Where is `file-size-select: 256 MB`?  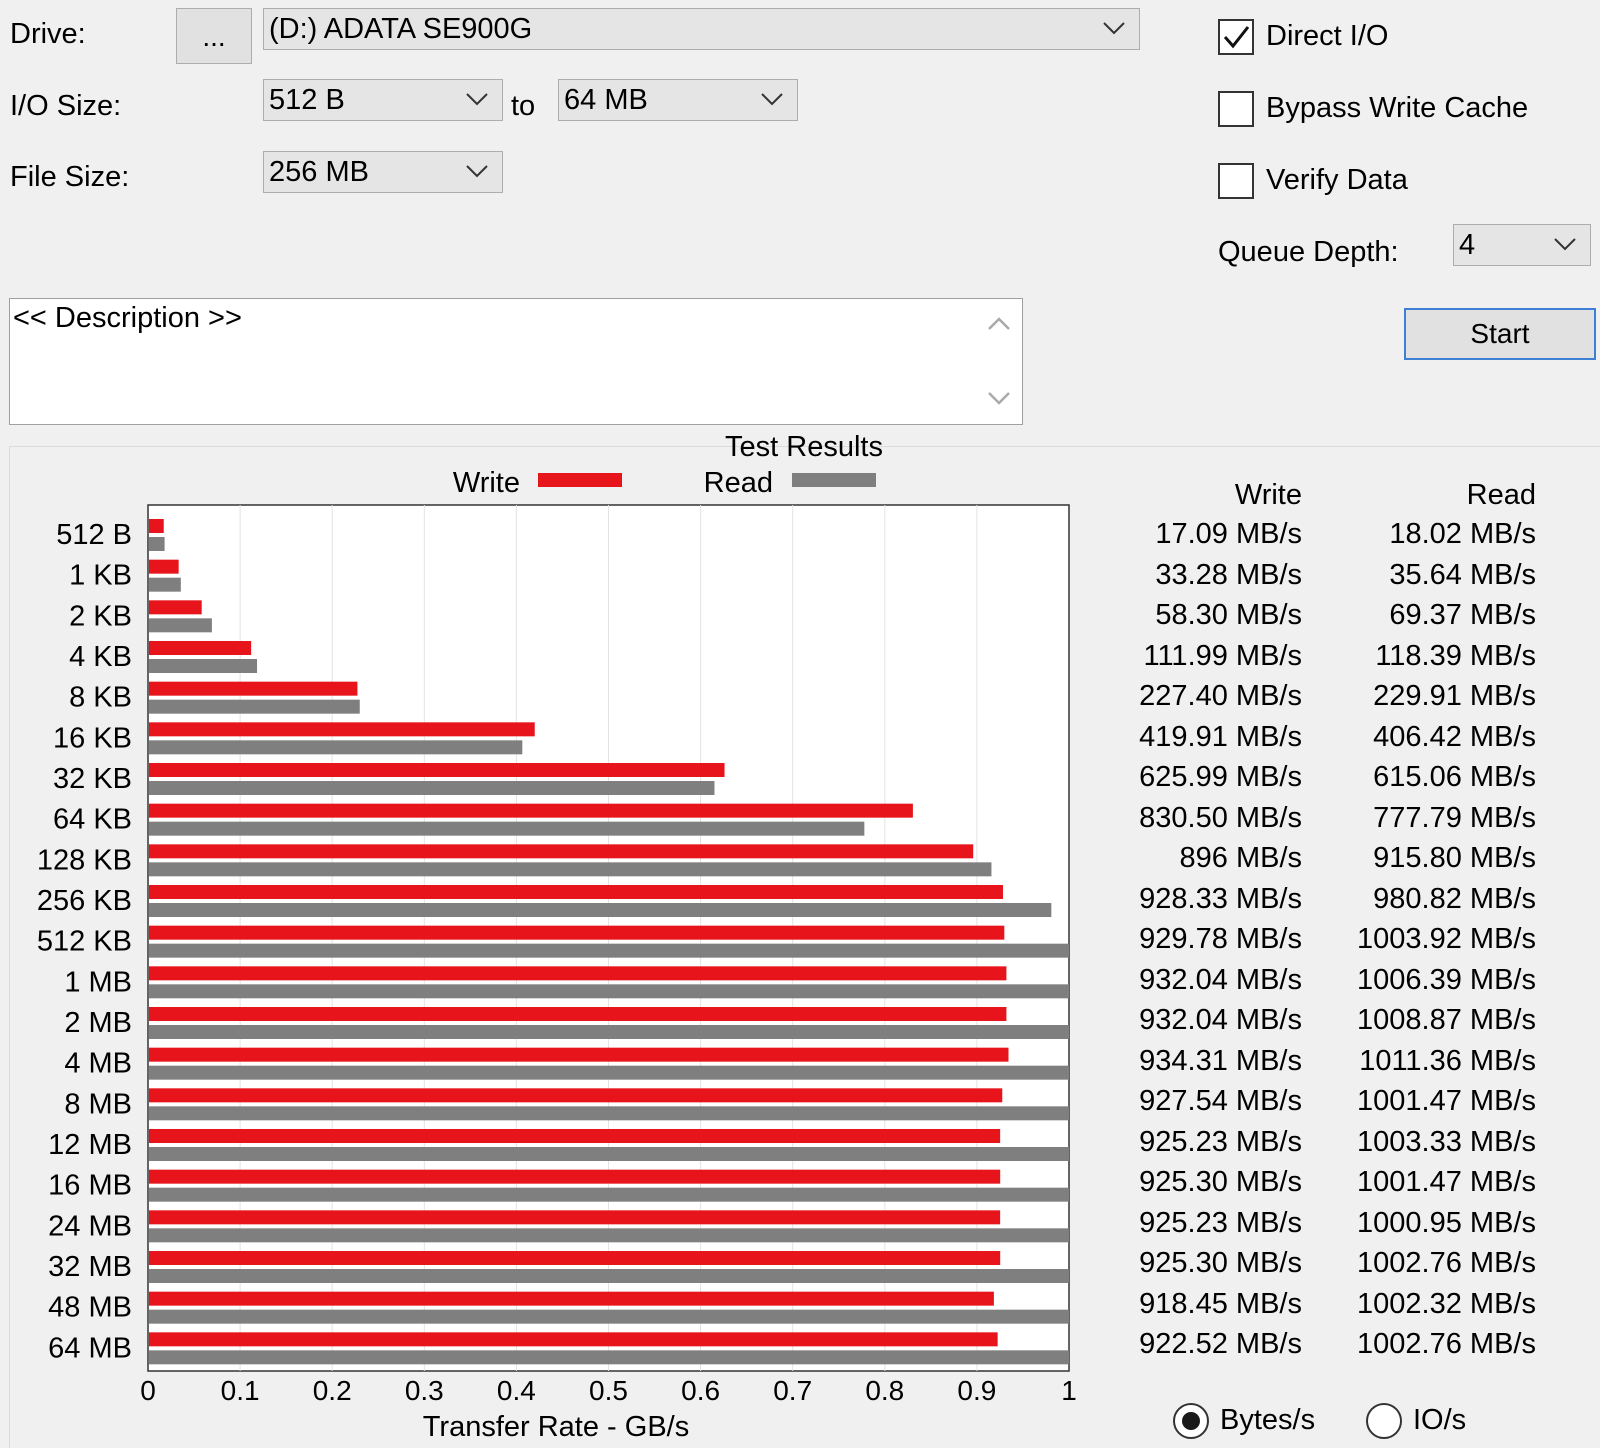
file-size-select: 256 MB is located at coordinates (383, 172).